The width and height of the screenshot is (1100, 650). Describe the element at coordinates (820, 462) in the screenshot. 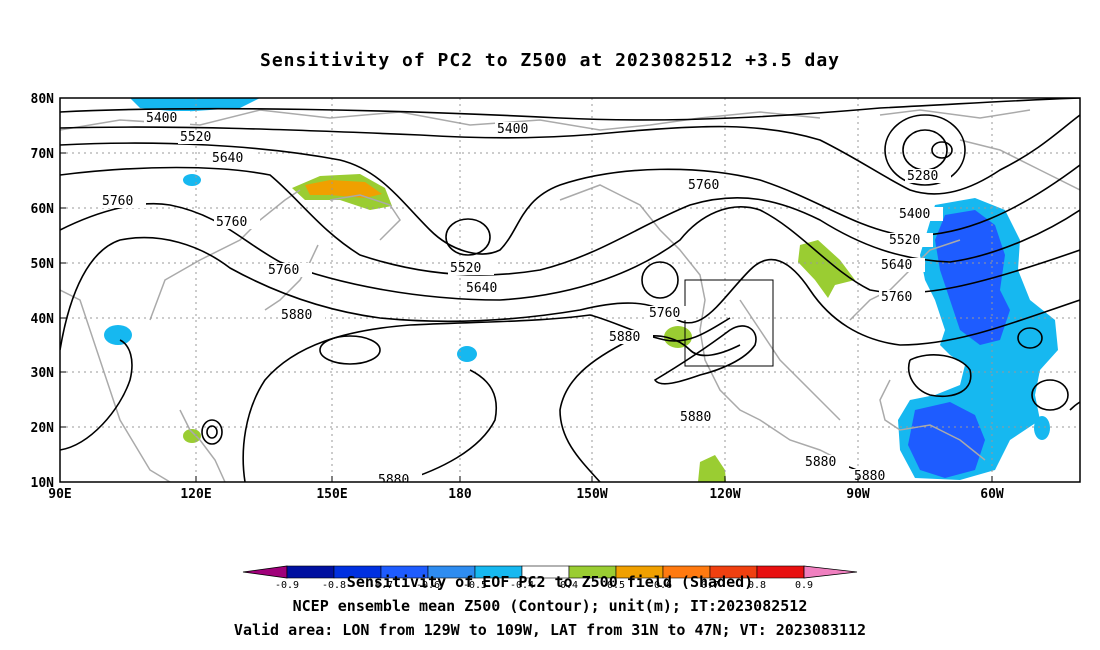

I see `contour-label-5880-d: 5880` at that location.